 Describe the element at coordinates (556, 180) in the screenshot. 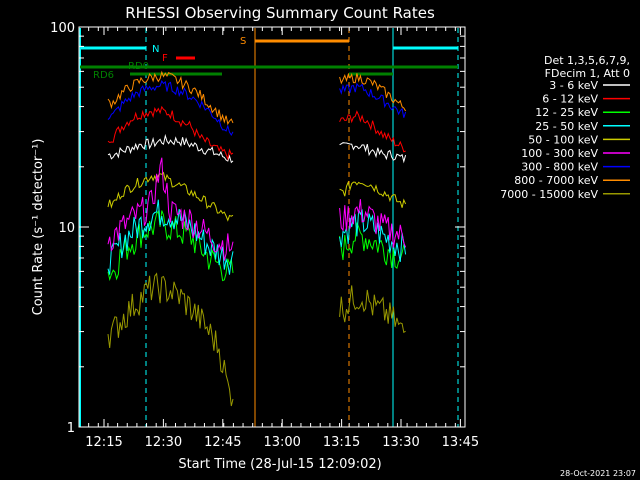

I see `legend-entry-label: 800 - 7000 keV` at that location.